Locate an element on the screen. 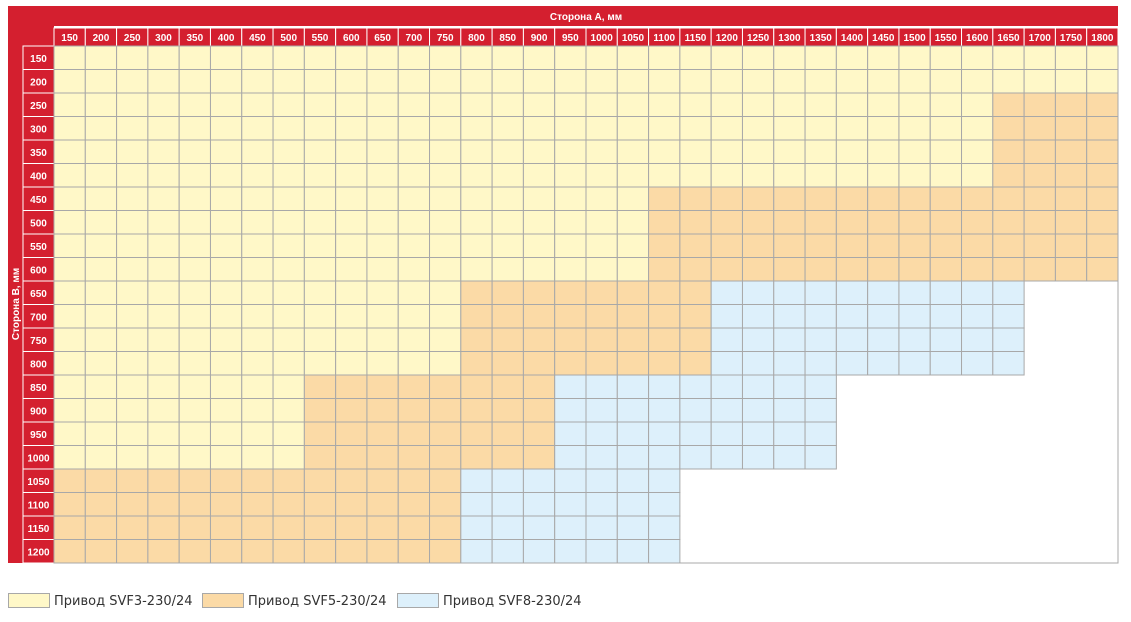 The image size is (1131, 622). legend-swatch-svf3 is located at coordinates (29, 600).